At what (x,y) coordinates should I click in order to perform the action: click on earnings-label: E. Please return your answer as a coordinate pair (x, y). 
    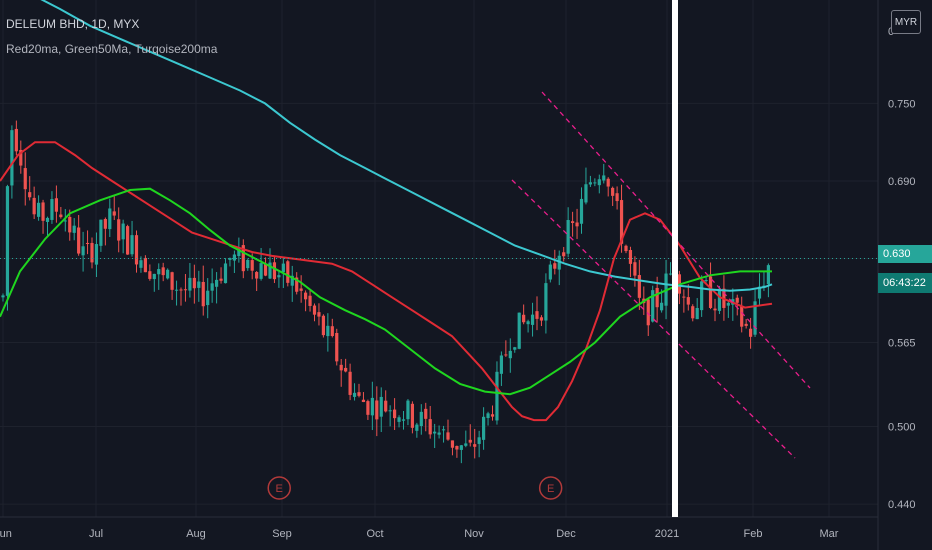
    Looking at the image, I should click on (550, 489).